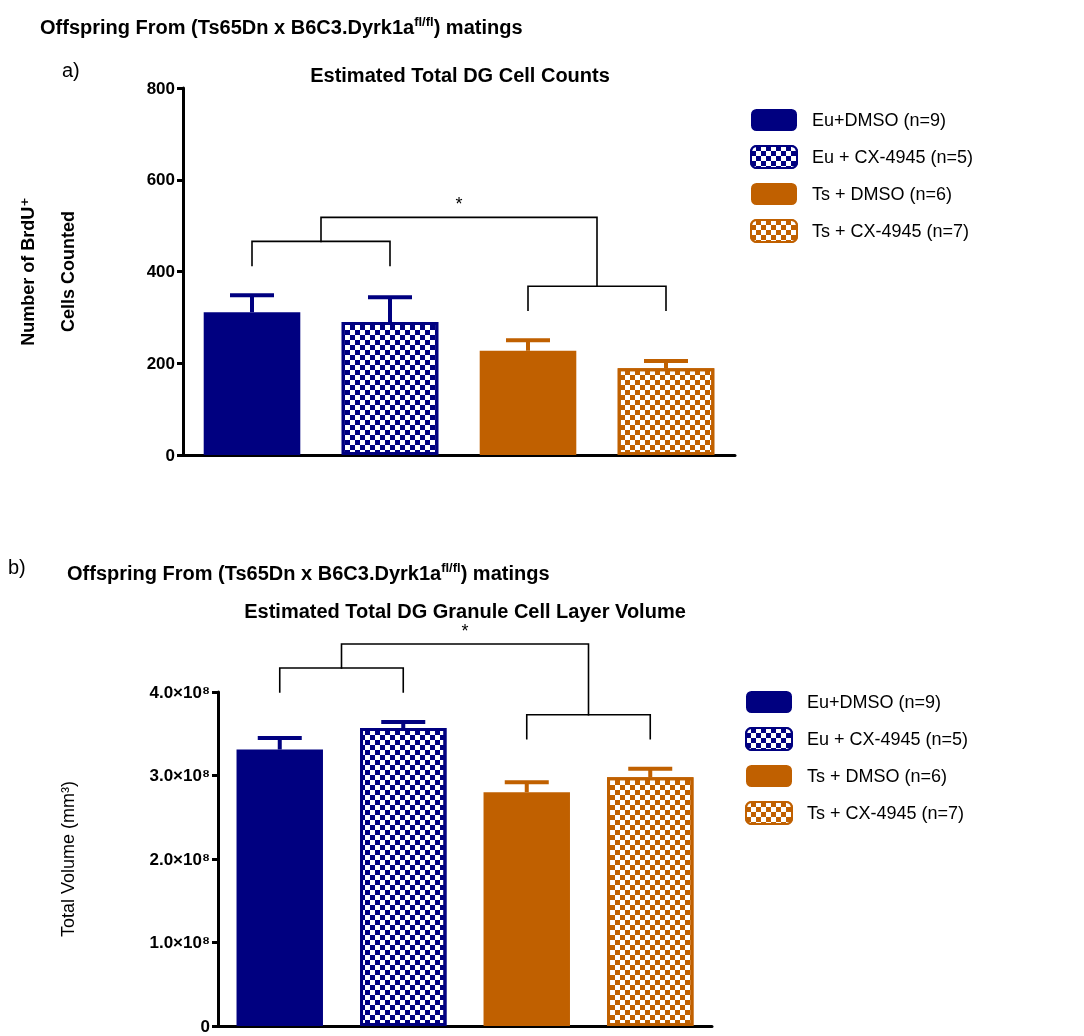 The image size is (1084, 1036). What do you see at coordinates (460, 75) in the screenshot?
I see `chart-subtitle: Estimated Total DG Cell Counts` at bounding box center [460, 75].